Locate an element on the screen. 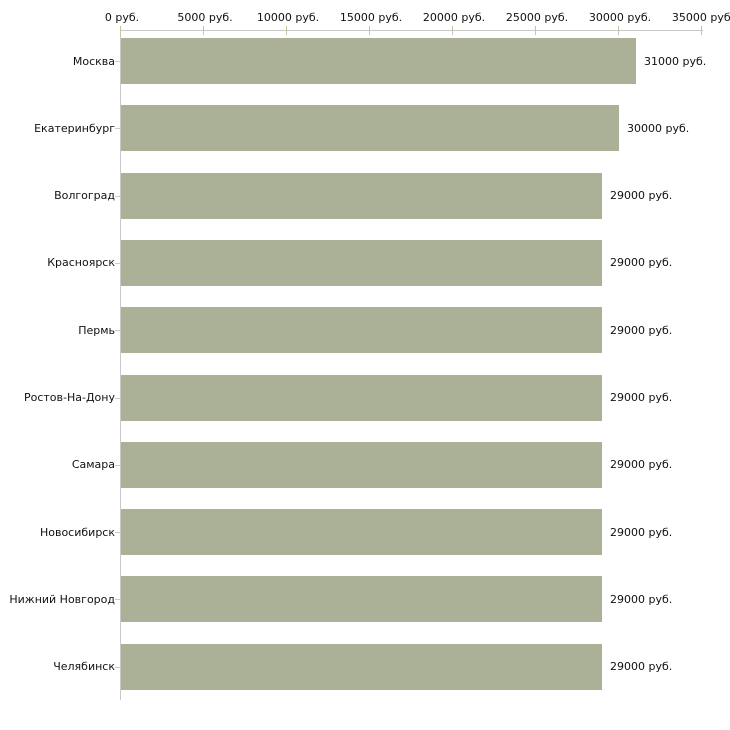 This screenshot has width=730, height=730. x-axis-tick-label: 10000 руб. is located at coordinates (288, 17).